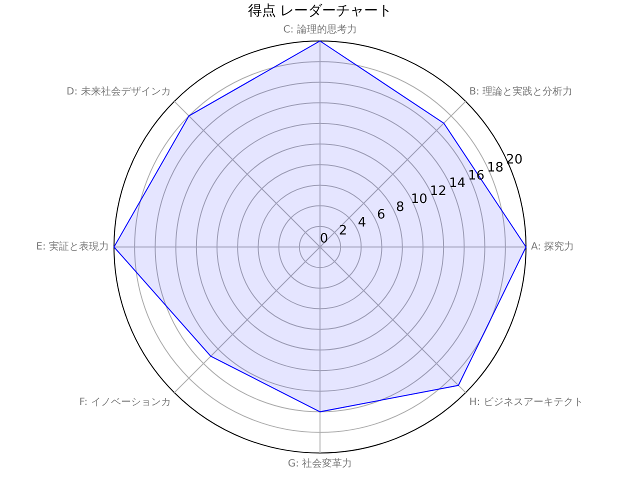  I want to click on y-tick-label: 6, so click(381, 215).